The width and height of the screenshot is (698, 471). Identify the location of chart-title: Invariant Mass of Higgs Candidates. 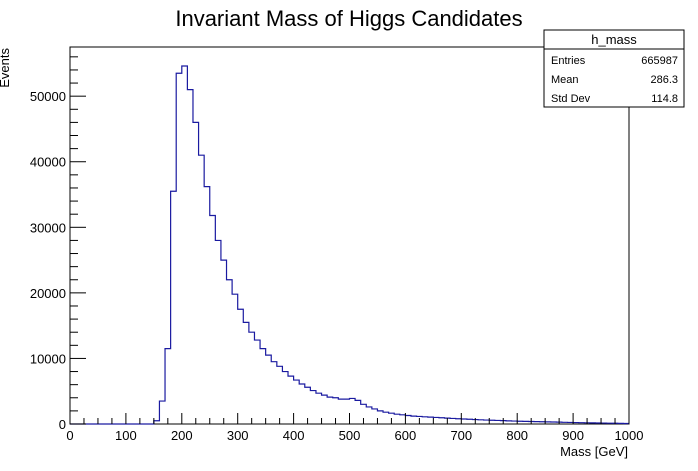
(348, 18).